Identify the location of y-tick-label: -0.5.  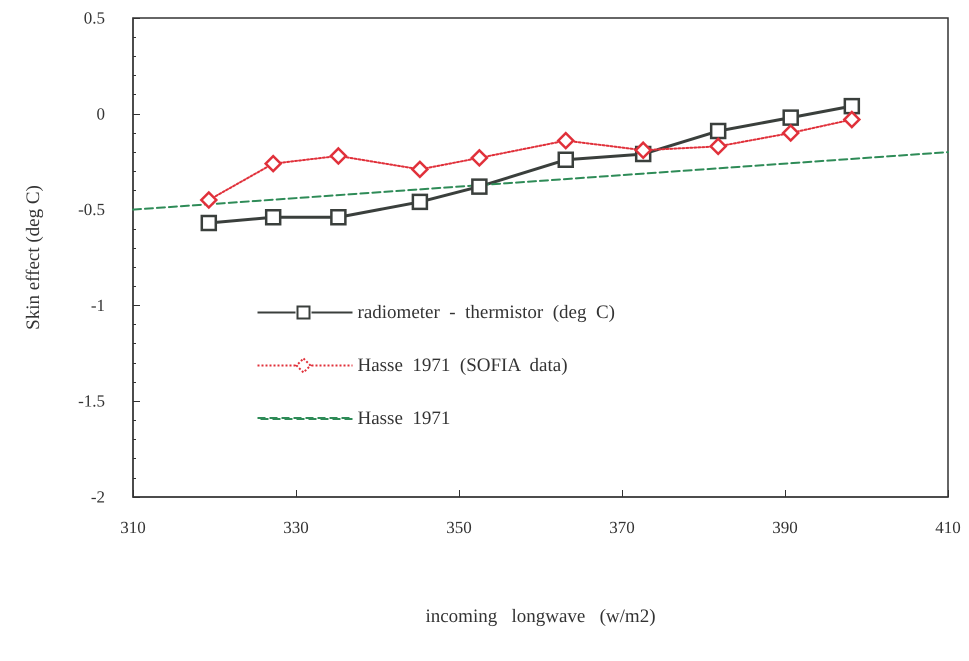
(91, 210).